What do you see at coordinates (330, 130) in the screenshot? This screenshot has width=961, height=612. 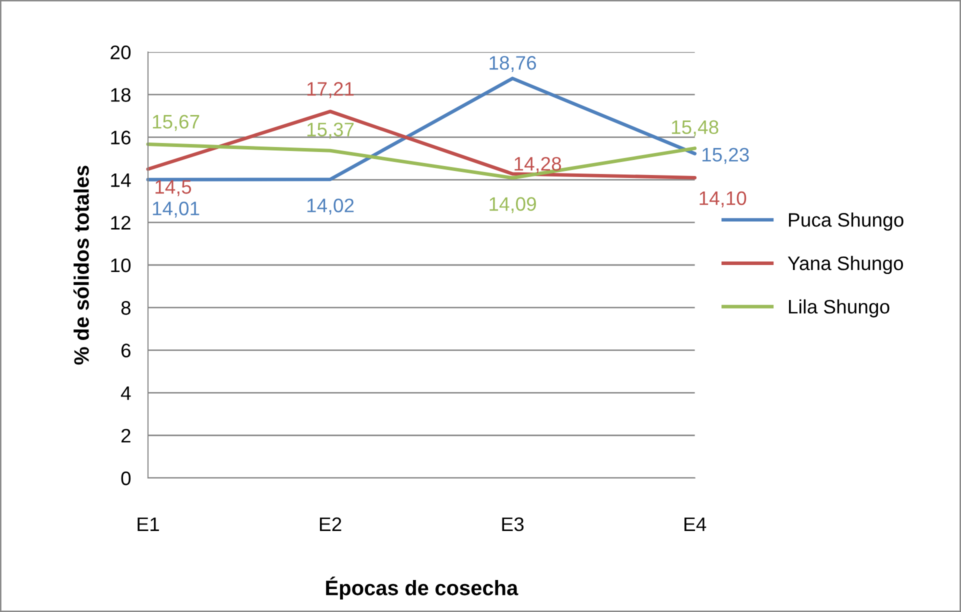 I see `data-label: 15,37` at bounding box center [330, 130].